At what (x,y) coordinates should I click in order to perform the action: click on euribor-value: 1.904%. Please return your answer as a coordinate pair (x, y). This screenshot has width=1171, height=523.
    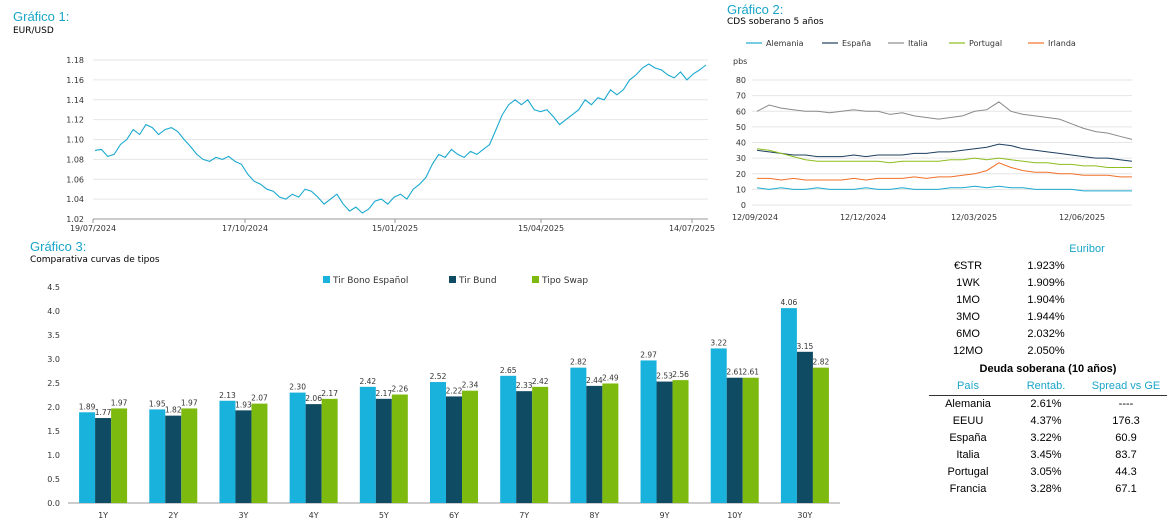
    Looking at the image, I should click on (1046, 300).